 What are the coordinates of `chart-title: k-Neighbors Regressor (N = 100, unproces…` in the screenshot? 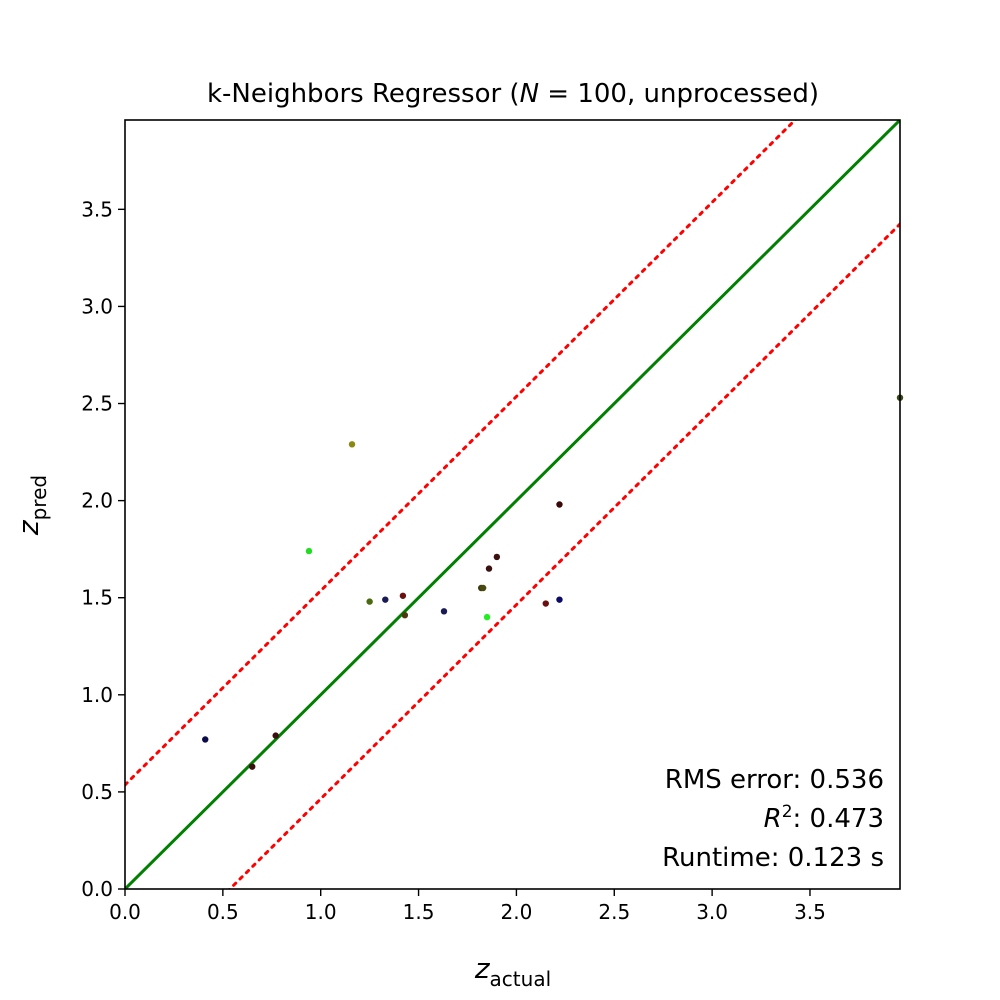 It's located at (513, 94).